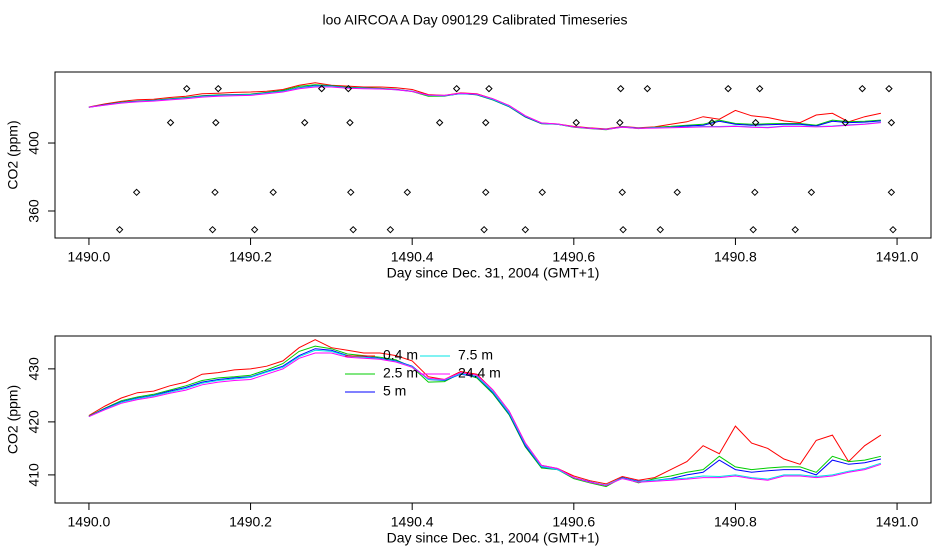 Image resolution: width=950 pixels, height=550 pixels. I want to click on y-tick-label: 400, so click(34, 143).